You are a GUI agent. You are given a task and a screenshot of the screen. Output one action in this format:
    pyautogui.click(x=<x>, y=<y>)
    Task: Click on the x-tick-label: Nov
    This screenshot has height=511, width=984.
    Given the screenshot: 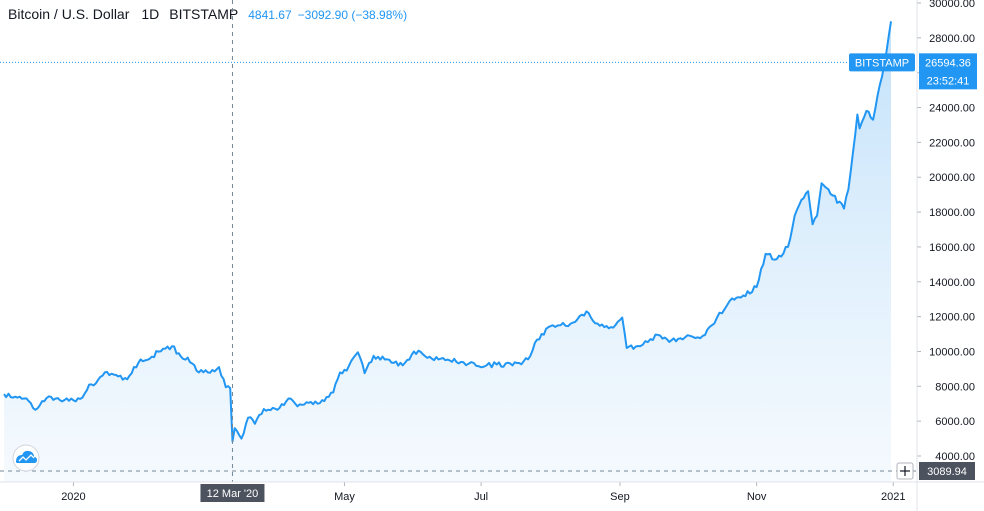 What is the action you would take?
    pyautogui.click(x=757, y=497)
    